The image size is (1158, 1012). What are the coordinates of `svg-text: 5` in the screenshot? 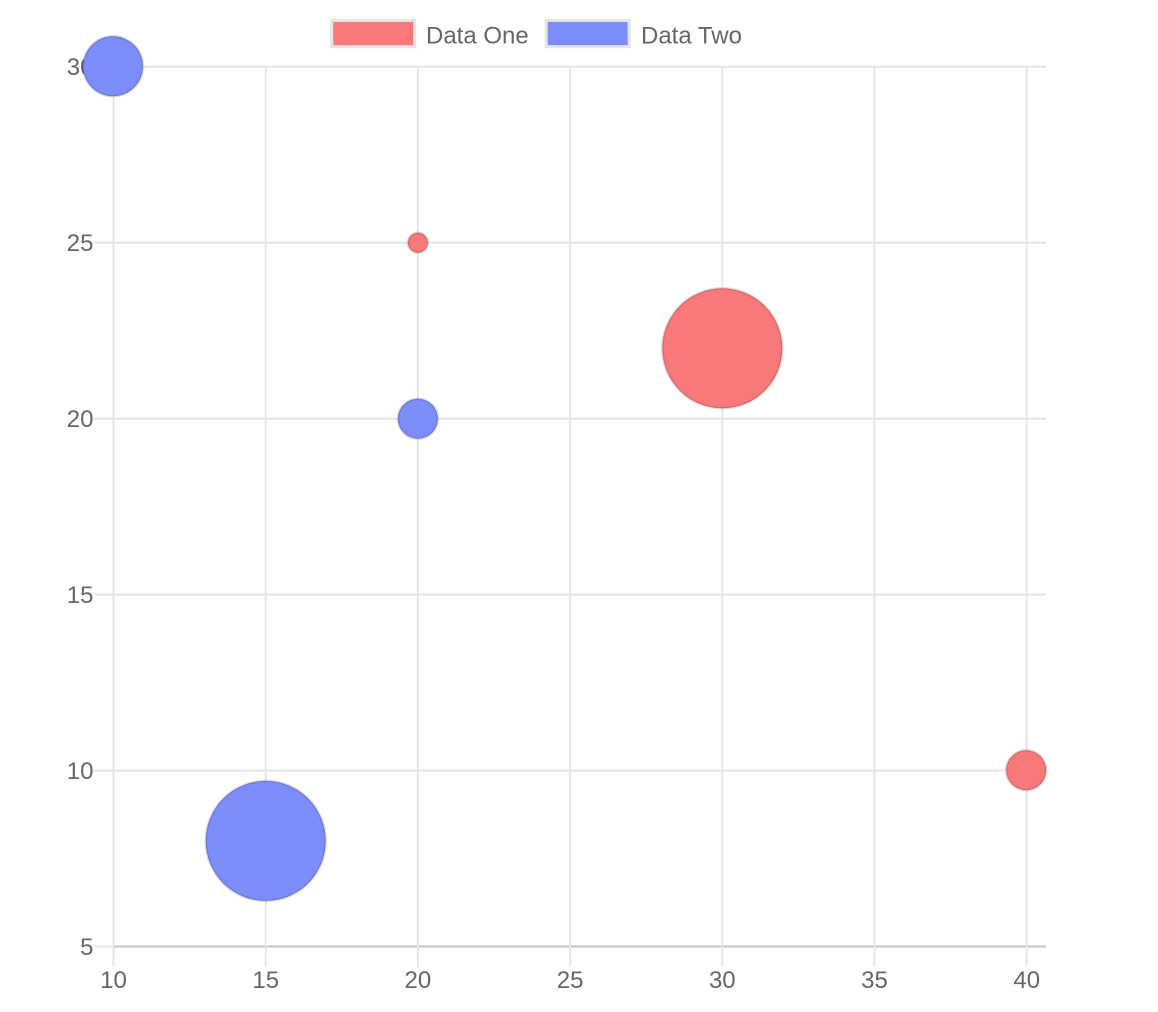 It's located at (86, 947).